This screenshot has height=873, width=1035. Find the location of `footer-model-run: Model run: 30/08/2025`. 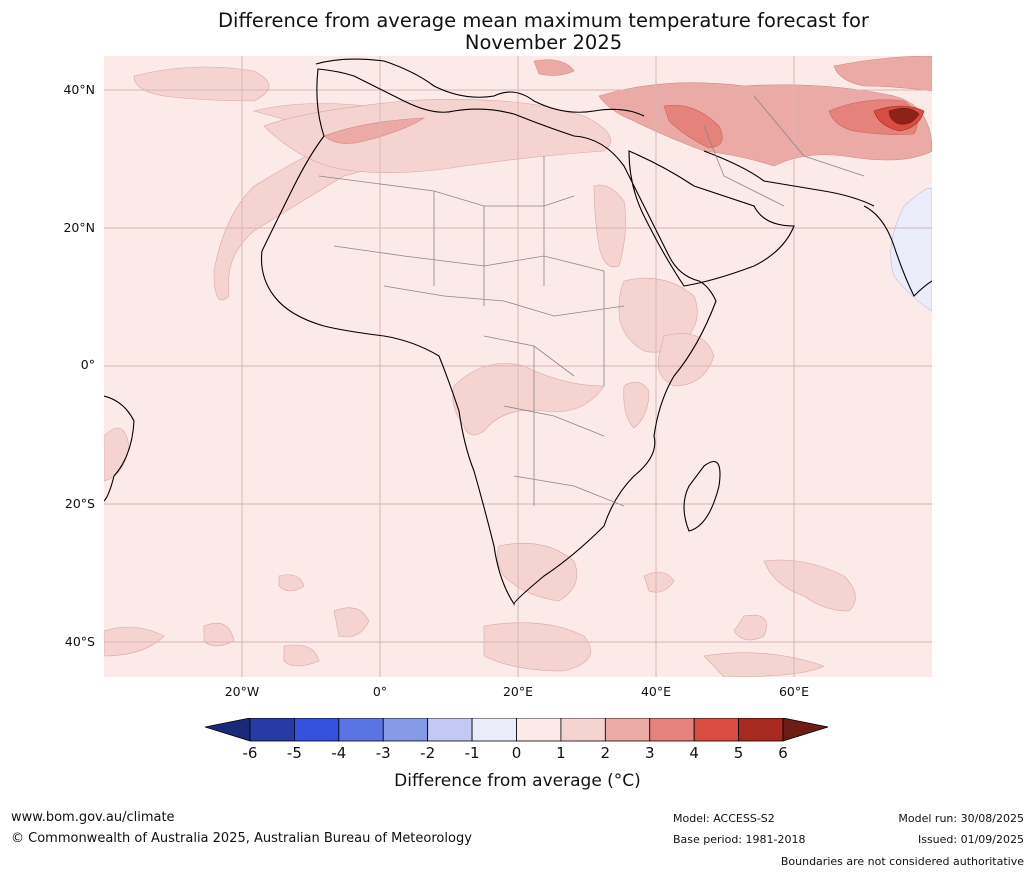

footer-model-run: Model run: 30/08/2025 is located at coordinates (961, 818).